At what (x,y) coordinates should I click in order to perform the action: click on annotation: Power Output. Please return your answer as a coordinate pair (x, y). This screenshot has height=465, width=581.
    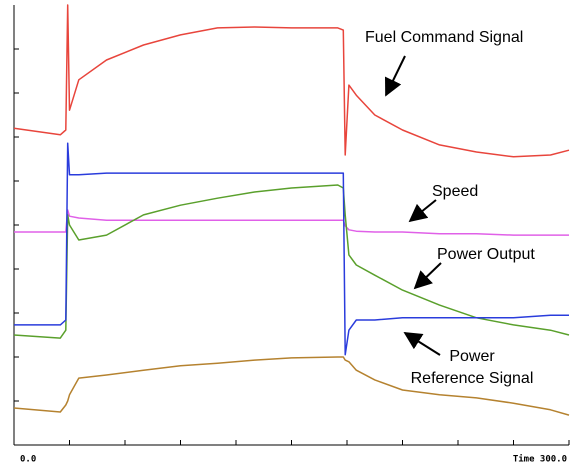
    Looking at the image, I should click on (486, 254).